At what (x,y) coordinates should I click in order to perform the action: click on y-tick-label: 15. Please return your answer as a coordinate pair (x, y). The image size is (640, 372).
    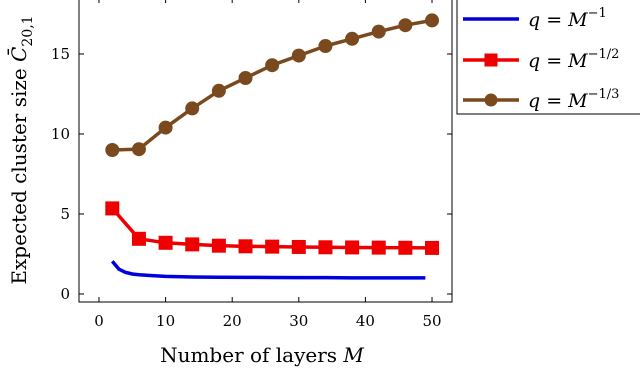
    Looking at the image, I should click on (60, 54).